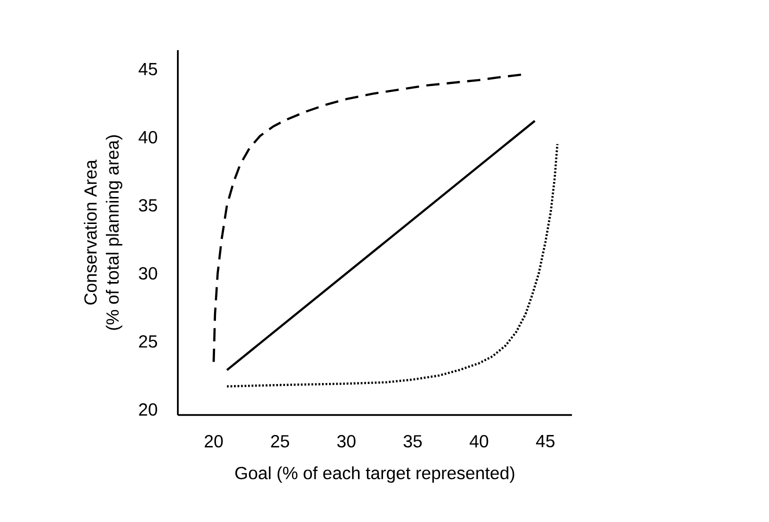 The height and width of the screenshot is (522, 769). What do you see at coordinates (545, 441) in the screenshot?
I see `x-tick-label: 45` at bounding box center [545, 441].